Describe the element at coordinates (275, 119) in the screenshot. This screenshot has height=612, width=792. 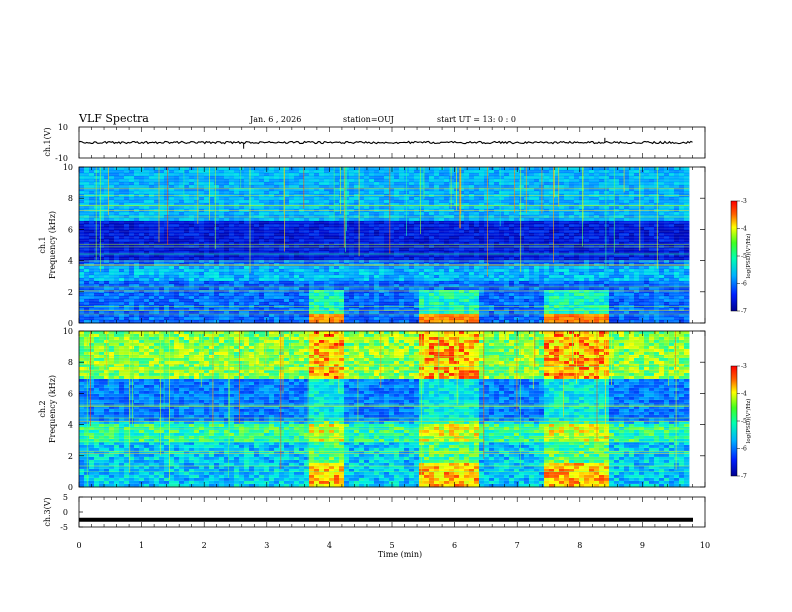
I see `header-date: Jan. 6 , 2026` at that location.